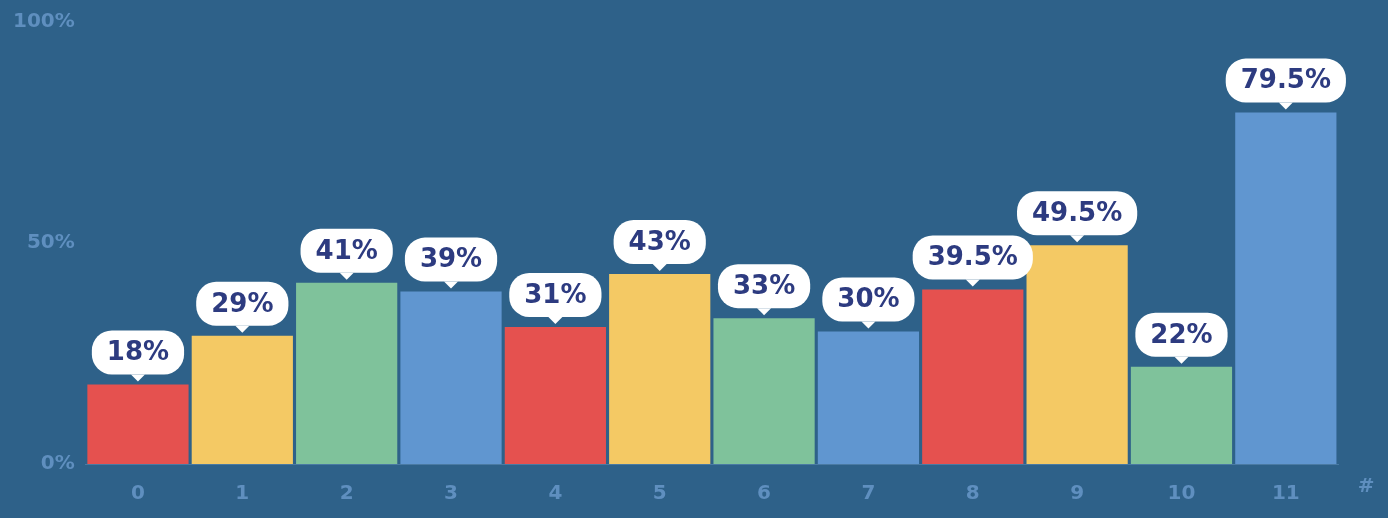  What do you see at coordinates (138, 351) in the screenshot?
I see `data-label: 18%` at bounding box center [138, 351].